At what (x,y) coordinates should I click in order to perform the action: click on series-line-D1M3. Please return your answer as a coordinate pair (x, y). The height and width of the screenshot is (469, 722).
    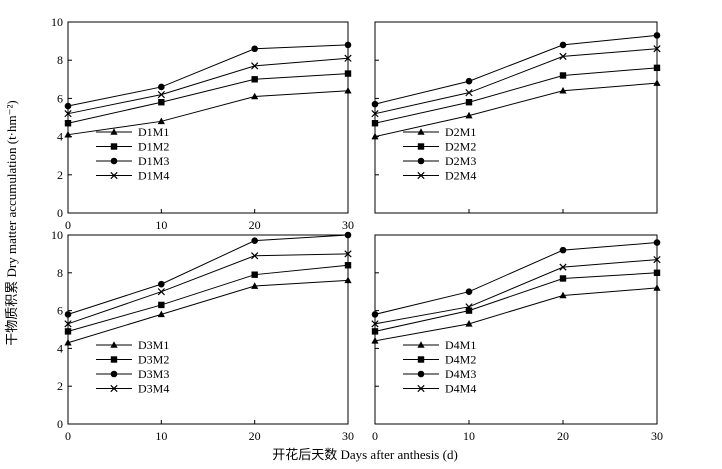
    Looking at the image, I should click on (208, 75).